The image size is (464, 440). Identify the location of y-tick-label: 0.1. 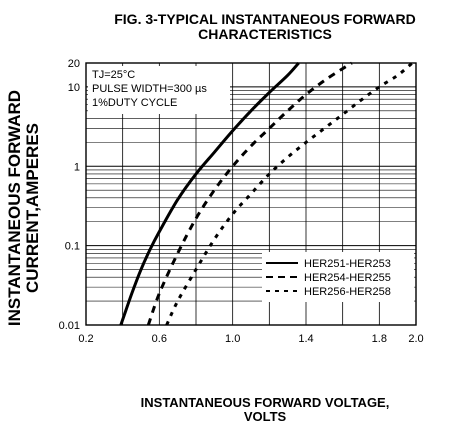
(72, 247).